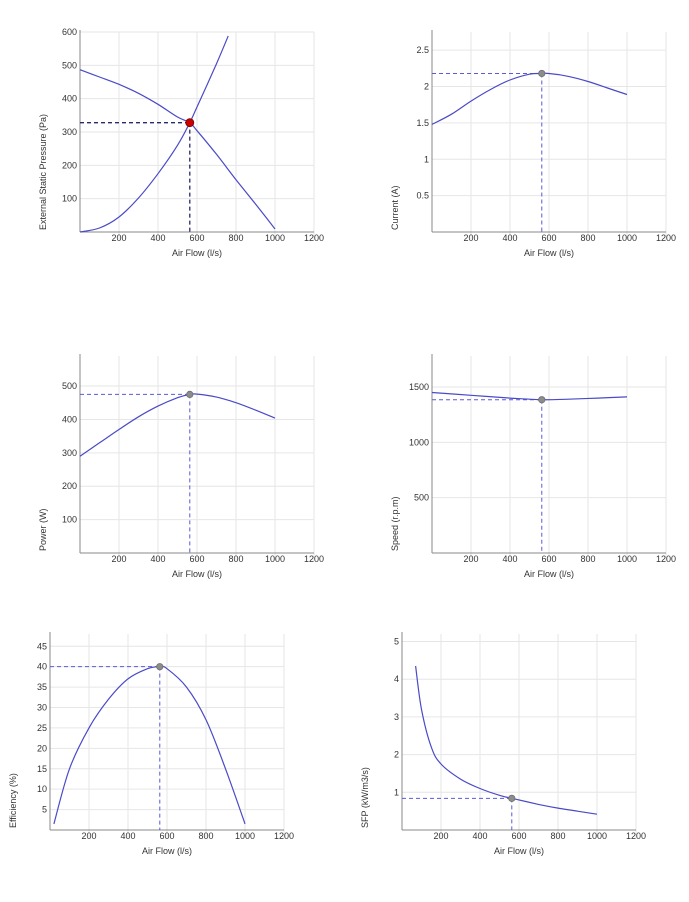 The image size is (689, 902). What do you see at coordinates (549, 136) in the screenshot?
I see `current-grid` at bounding box center [549, 136].